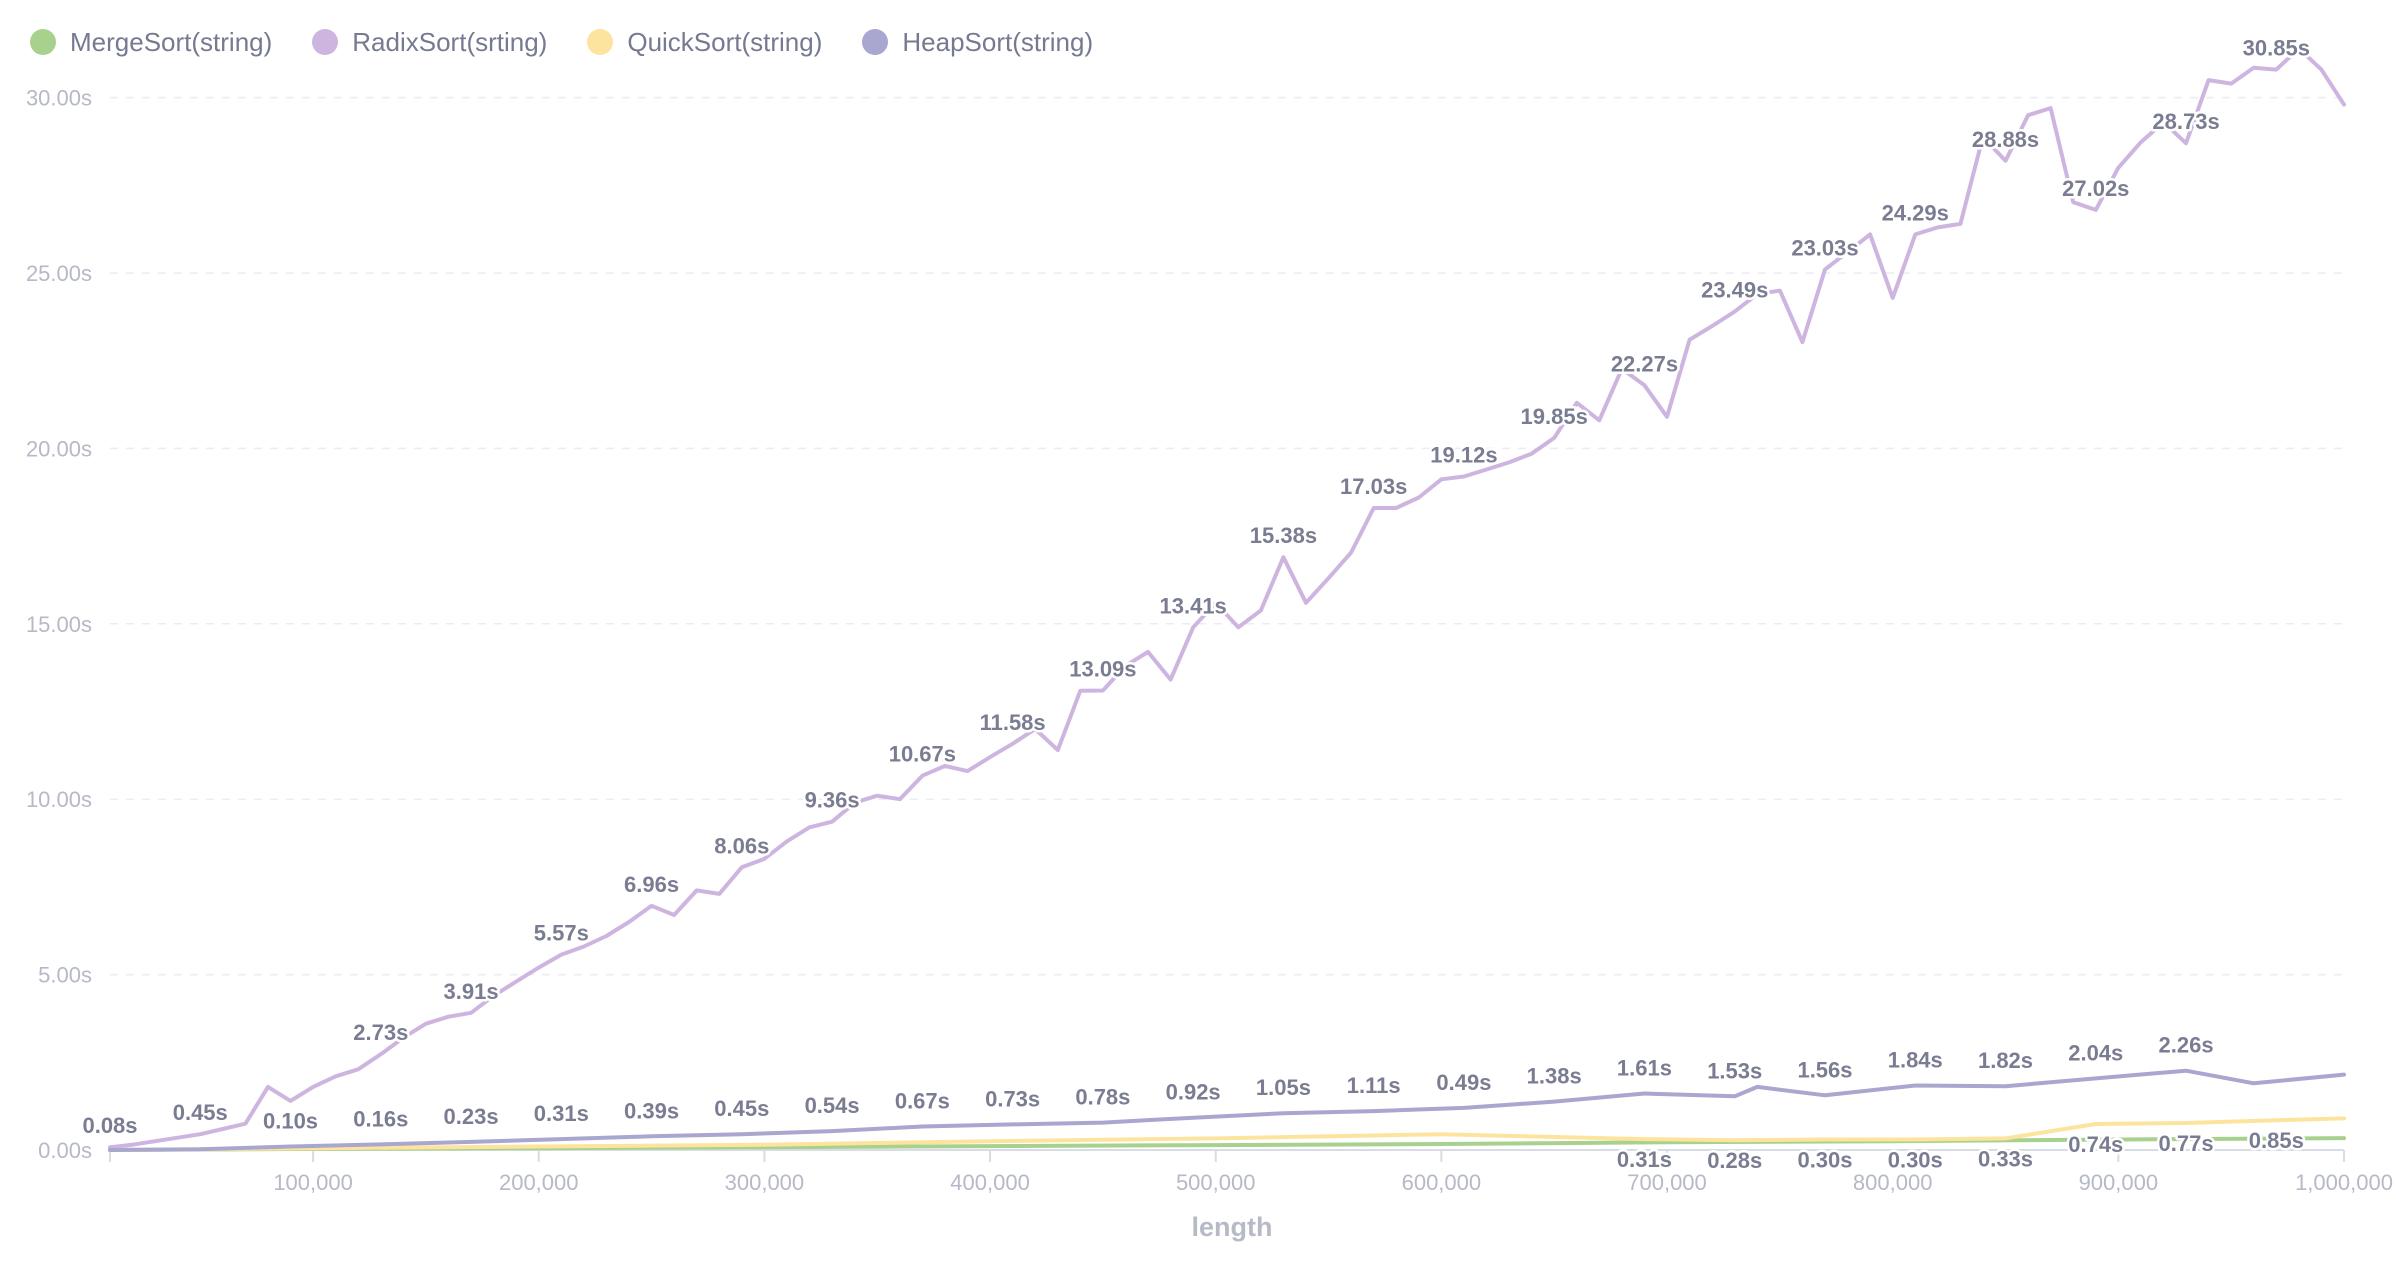 This screenshot has width=2396, height=1264. Describe the element at coordinates (380, 1118) in the screenshot. I see `data-label: 0.16s` at that location.